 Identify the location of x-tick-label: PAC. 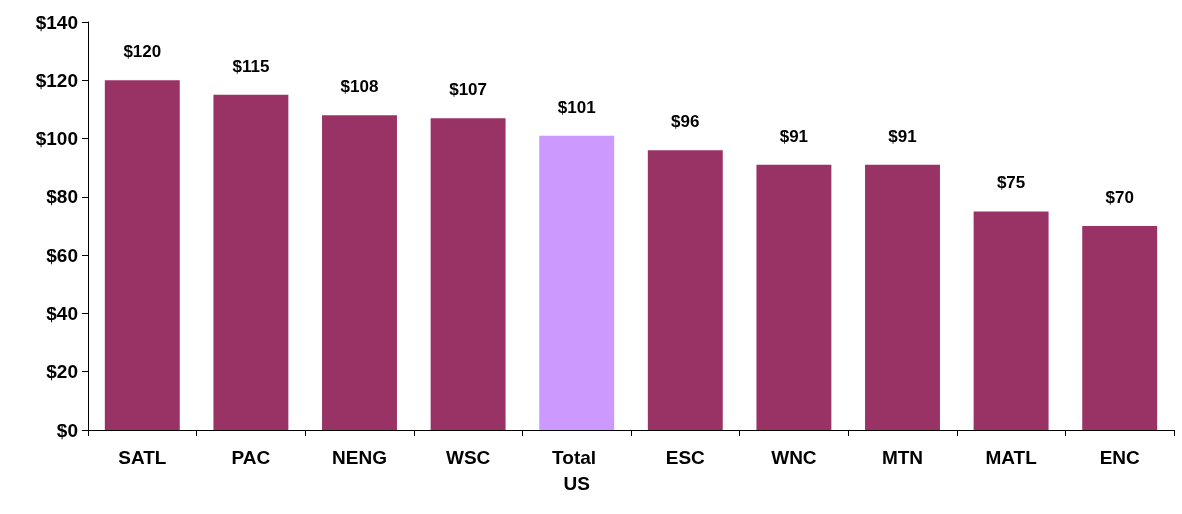
(251, 457).